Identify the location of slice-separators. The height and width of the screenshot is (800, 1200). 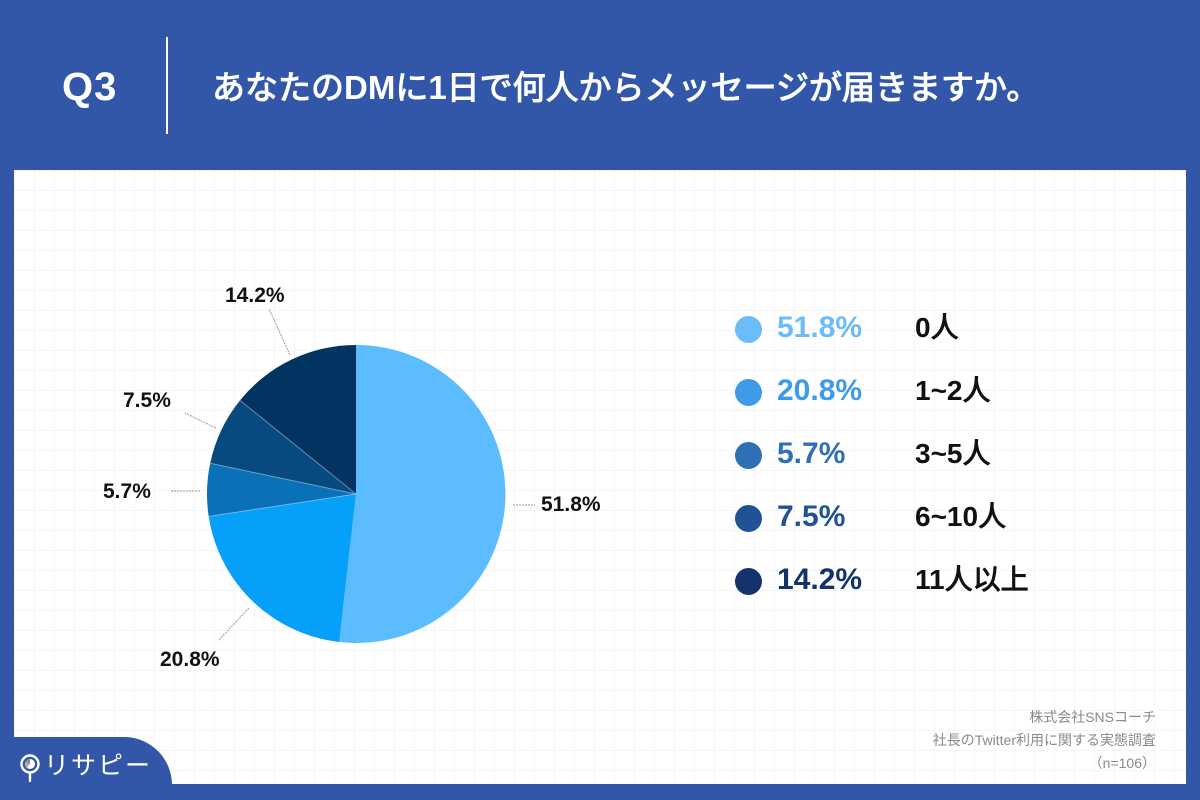
(282, 458).